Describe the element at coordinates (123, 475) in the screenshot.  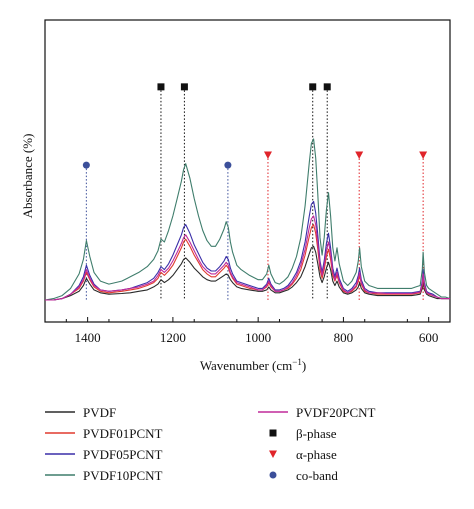
I see `legend-label-3: PVDF10PCNT` at that location.